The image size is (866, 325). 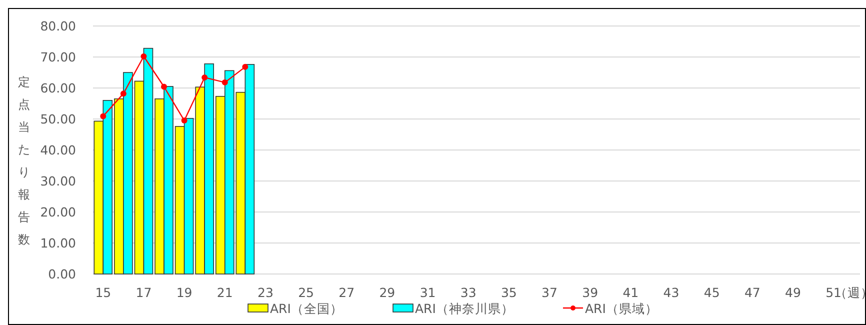 What do you see at coordinates (834, 292) in the screenshot?
I see `x-tick-label: 51` at bounding box center [834, 292].